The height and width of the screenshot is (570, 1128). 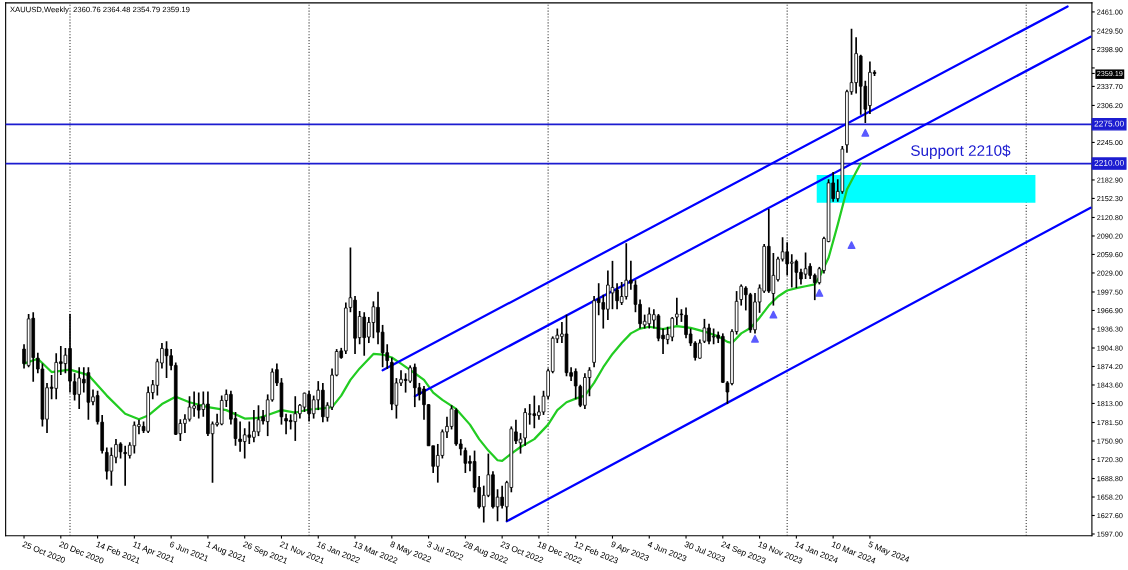 I want to click on annotation: Support 2210$, so click(x=961, y=151).